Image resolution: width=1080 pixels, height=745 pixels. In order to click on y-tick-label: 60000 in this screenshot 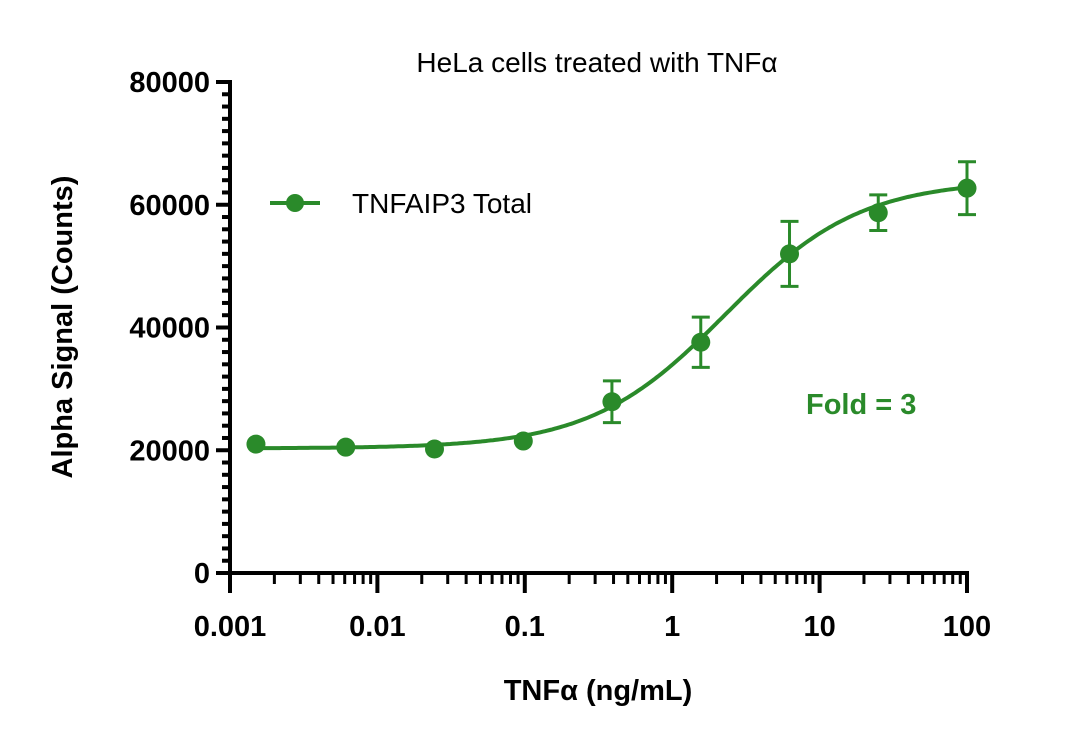, I will do `click(169, 206)`.